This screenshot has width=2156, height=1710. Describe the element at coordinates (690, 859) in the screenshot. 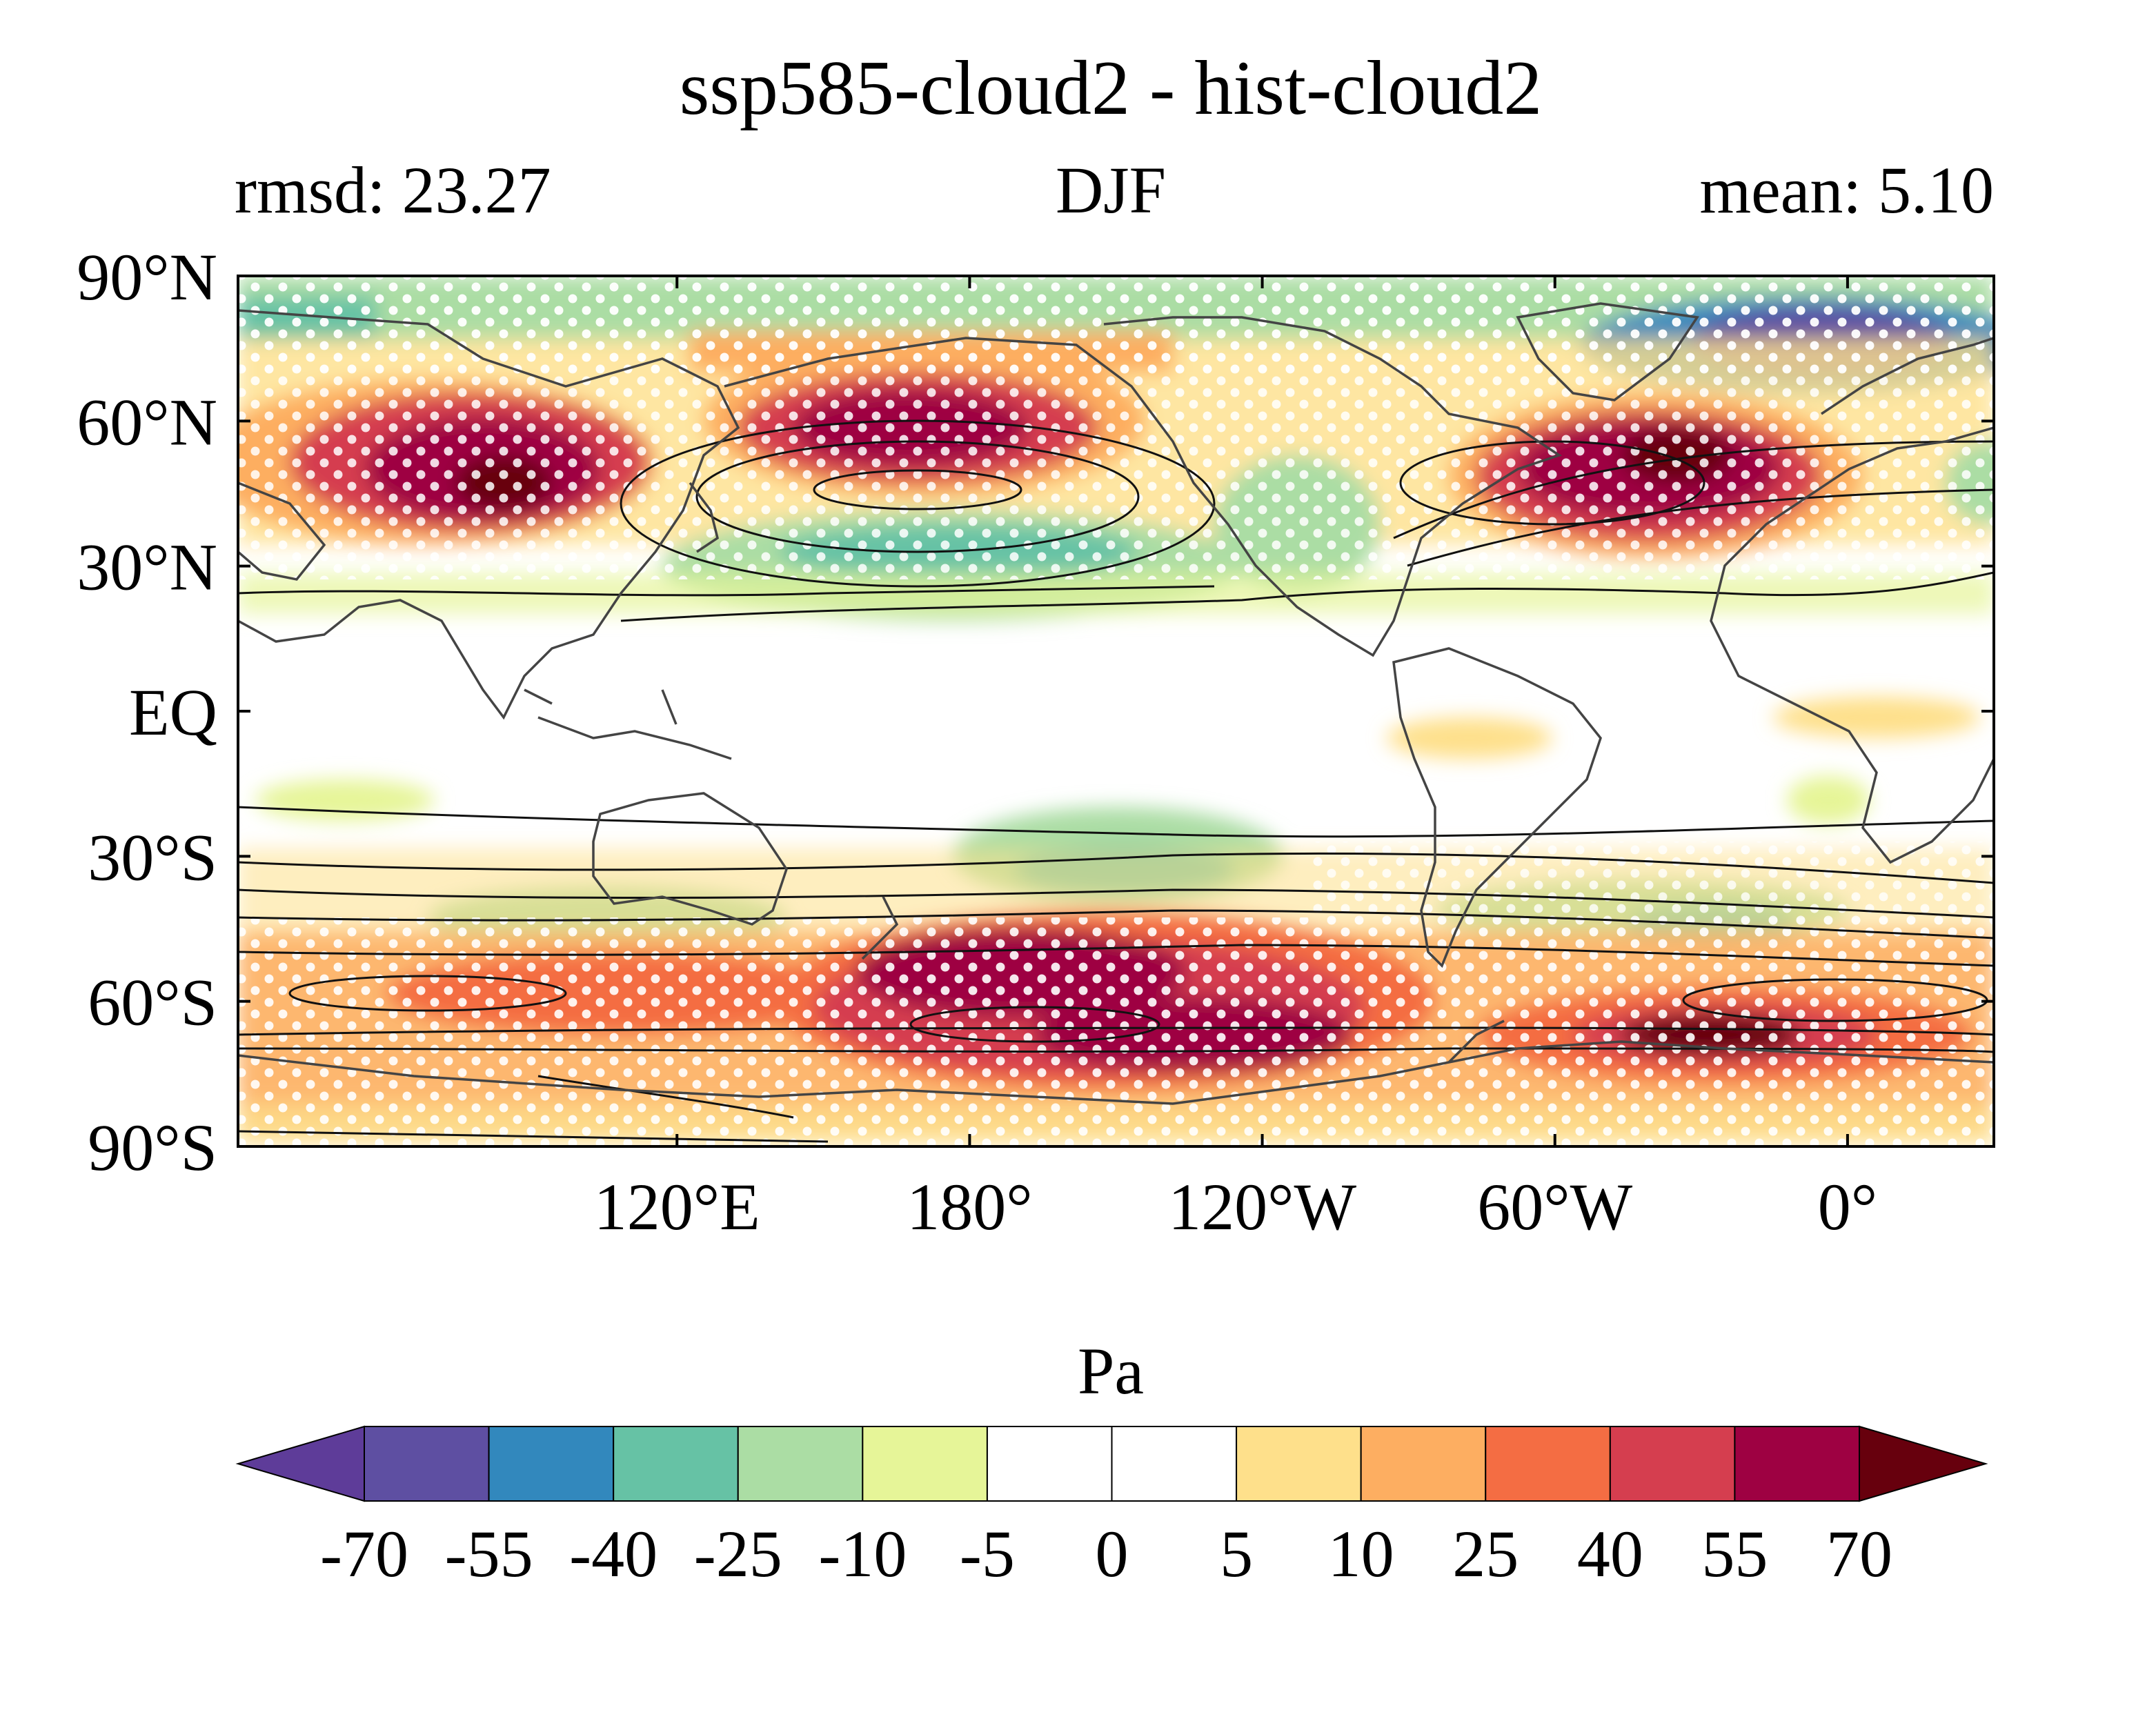

I see `australia-coast` at that location.